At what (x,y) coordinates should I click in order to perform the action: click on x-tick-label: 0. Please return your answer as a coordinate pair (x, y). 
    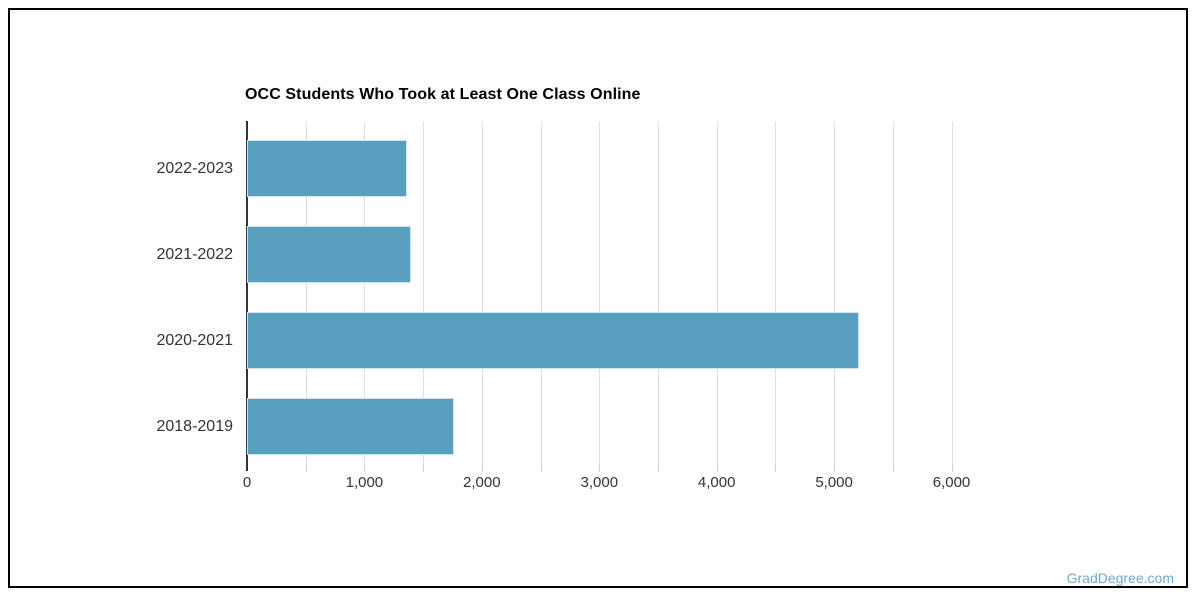
    Looking at the image, I should click on (247, 482).